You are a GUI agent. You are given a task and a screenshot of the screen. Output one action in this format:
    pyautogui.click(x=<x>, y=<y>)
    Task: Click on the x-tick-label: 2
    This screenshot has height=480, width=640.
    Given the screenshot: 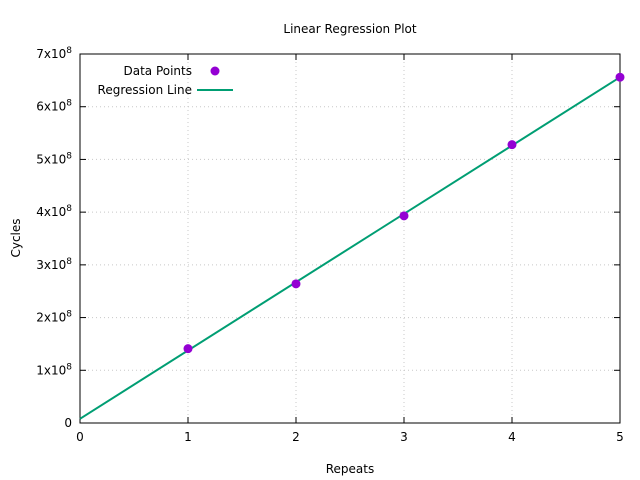 What is the action you would take?
    pyautogui.click(x=296, y=437)
    